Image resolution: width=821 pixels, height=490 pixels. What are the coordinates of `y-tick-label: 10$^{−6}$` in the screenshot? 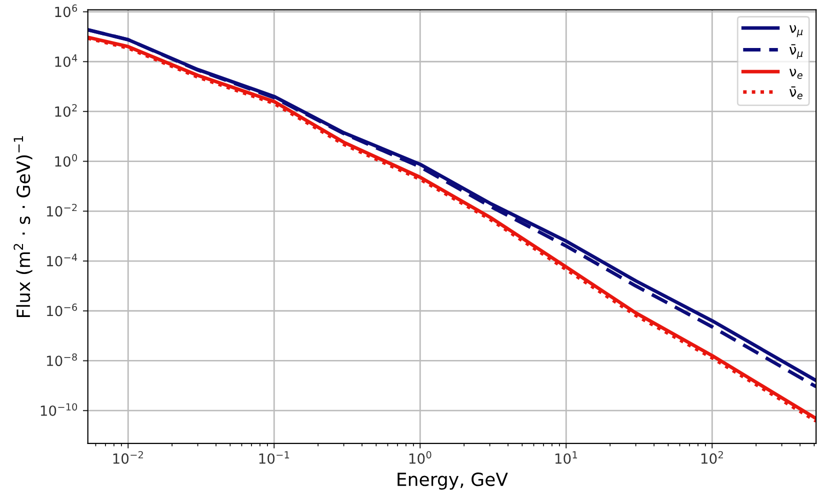 It's located at (62, 310).